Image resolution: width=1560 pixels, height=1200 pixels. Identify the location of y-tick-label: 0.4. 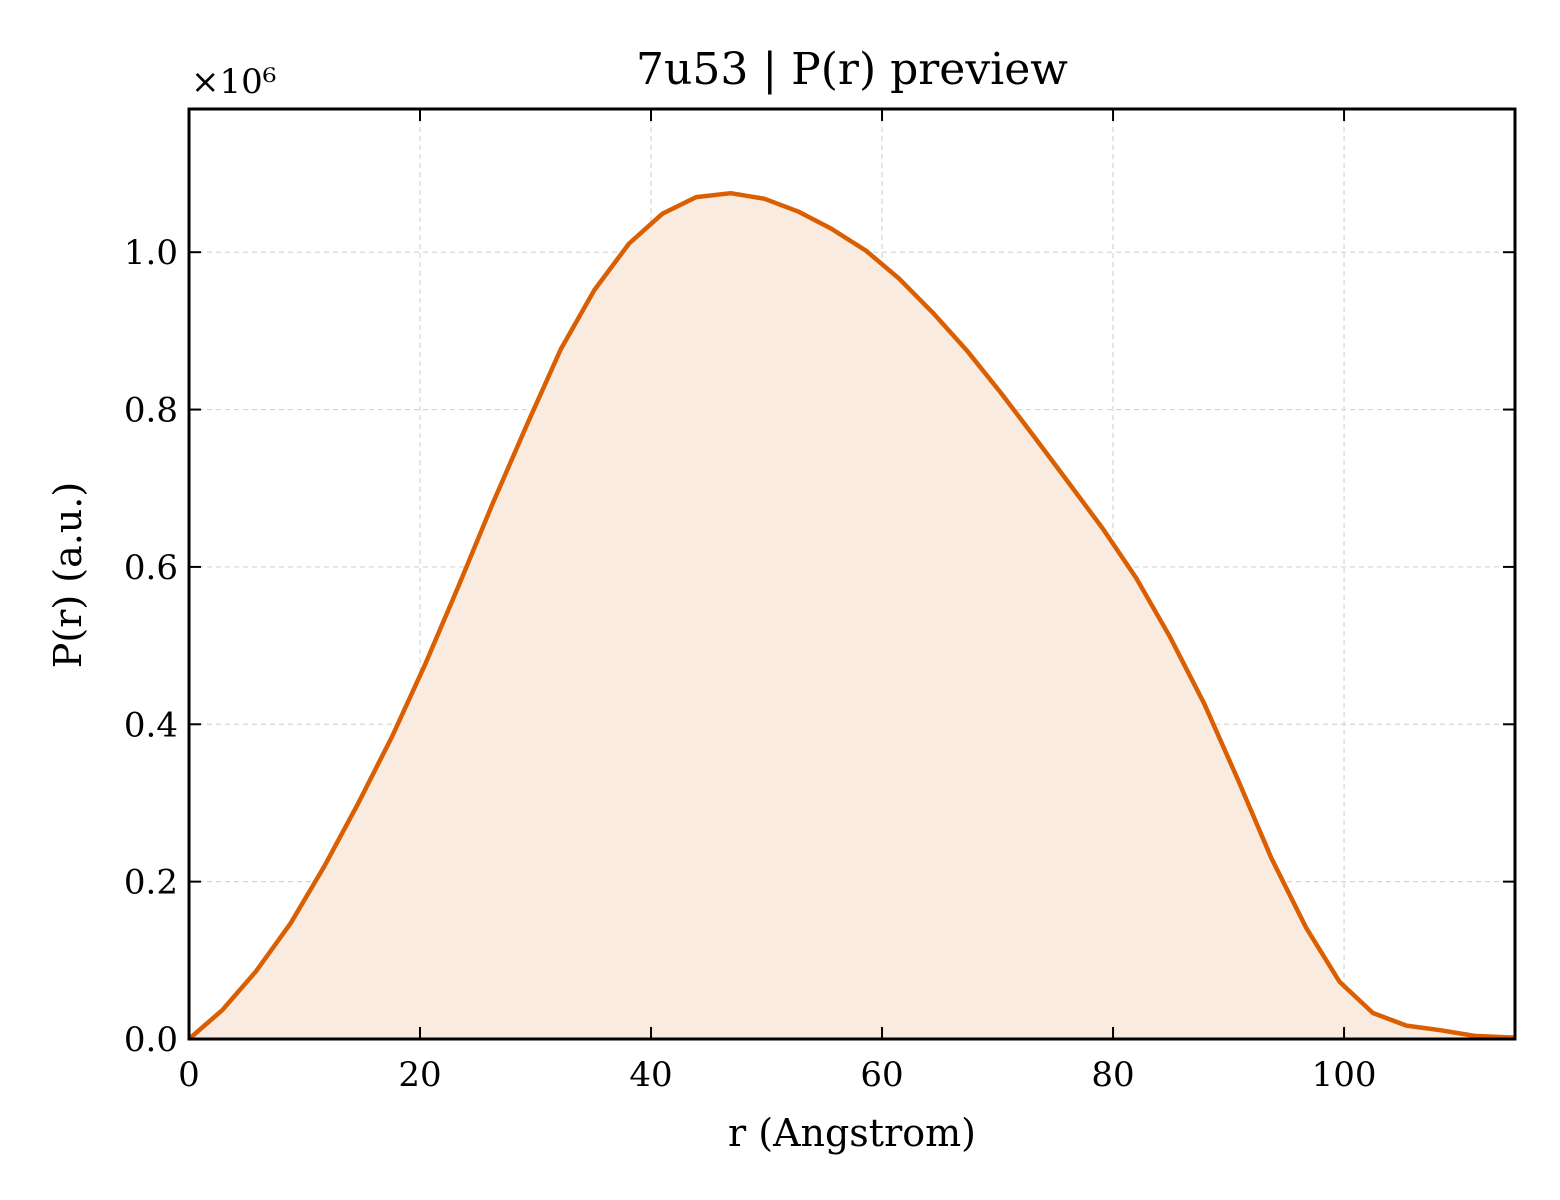
(151, 725).